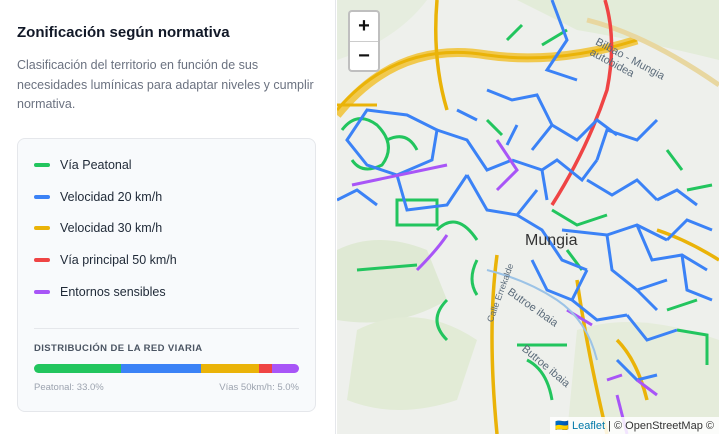  I want to click on legend-item-20kmh: Velocidad 20 km/h, so click(98, 197).